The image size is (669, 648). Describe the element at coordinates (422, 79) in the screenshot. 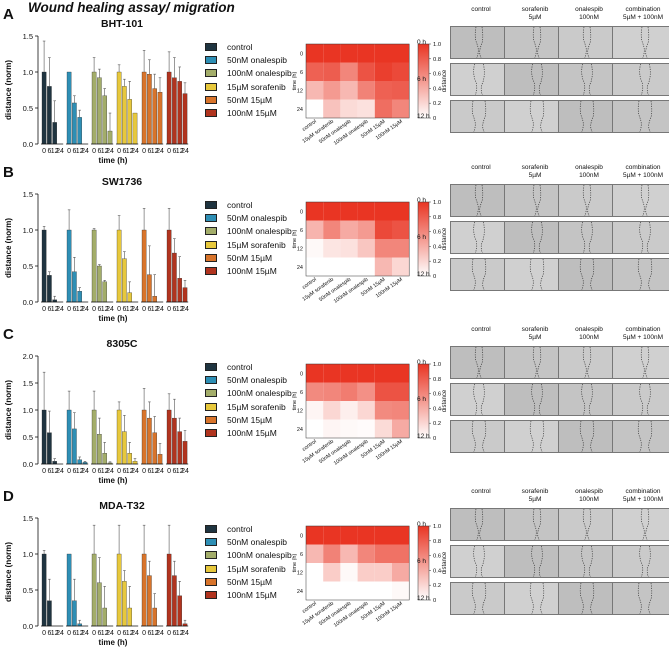

I see `image-row-label: 6 h` at that location.